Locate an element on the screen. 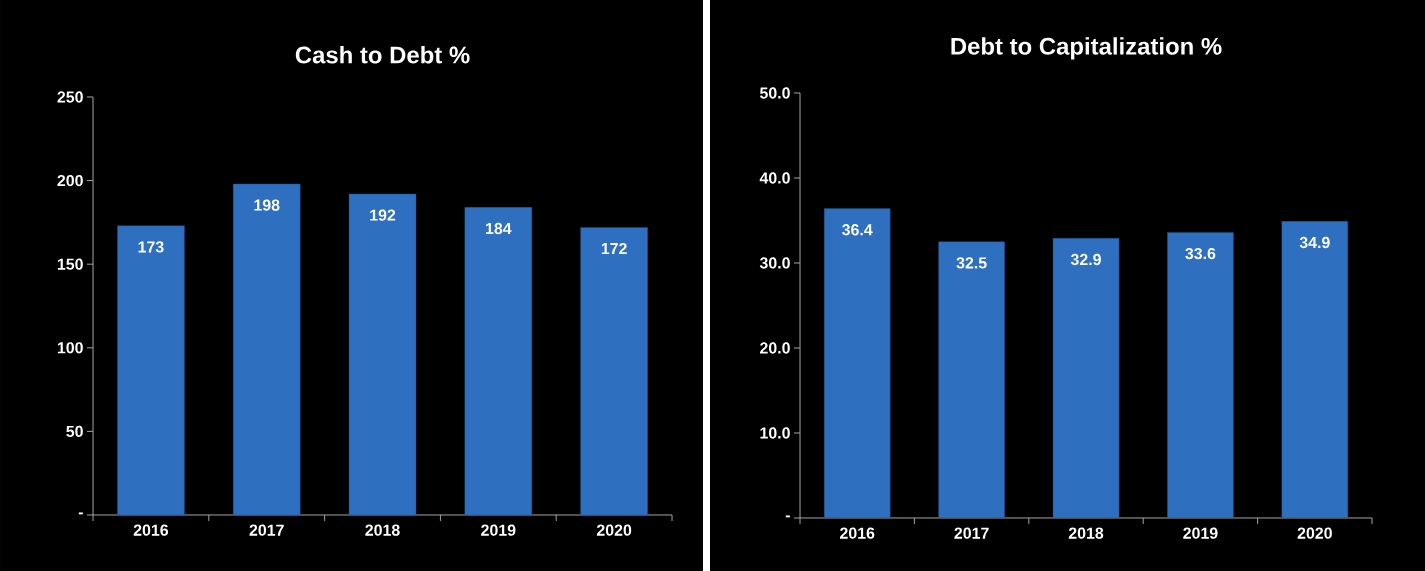  y-tick-label: 20.0 is located at coordinates (775, 348).